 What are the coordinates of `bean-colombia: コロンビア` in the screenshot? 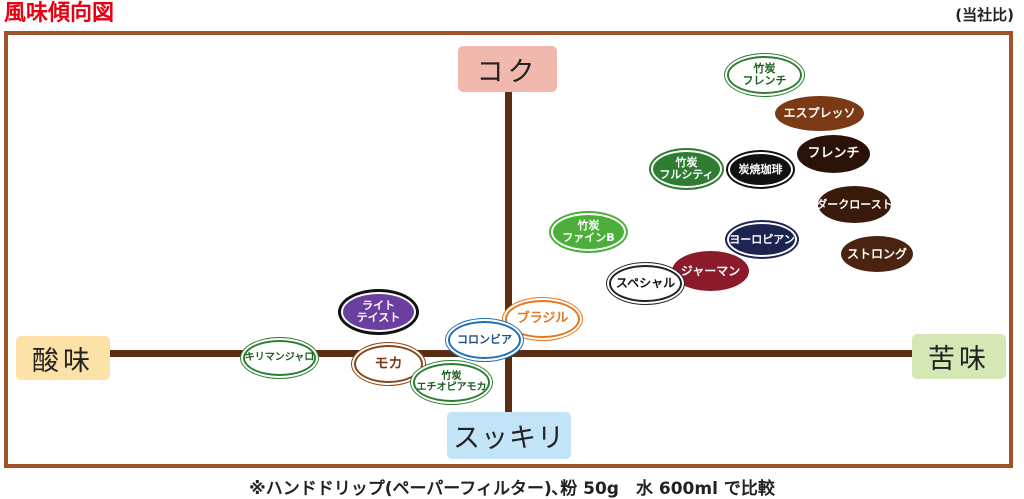 It's located at (484, 340).